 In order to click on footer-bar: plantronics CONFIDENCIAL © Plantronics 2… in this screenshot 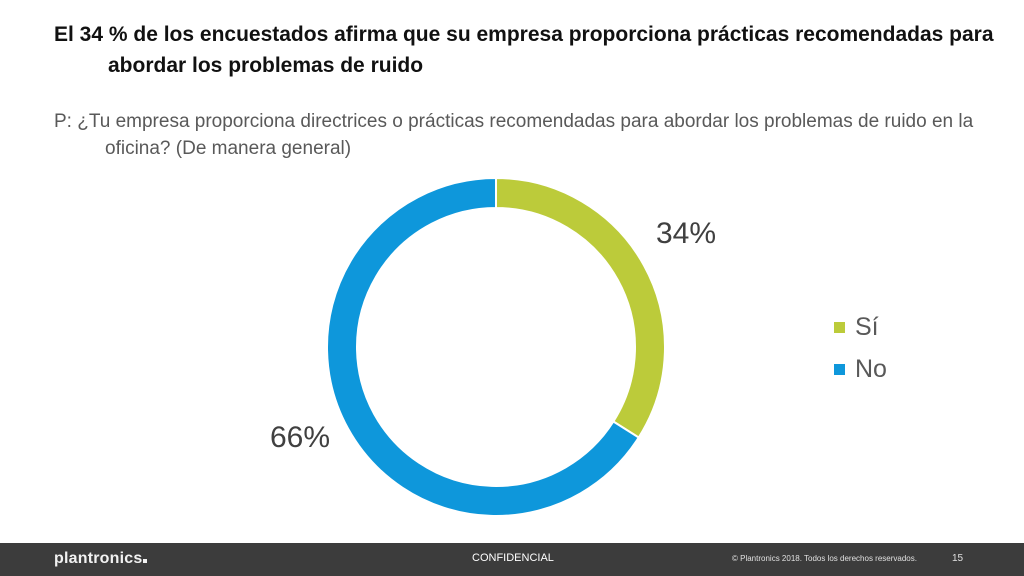, I will do `click(512, 559)`.